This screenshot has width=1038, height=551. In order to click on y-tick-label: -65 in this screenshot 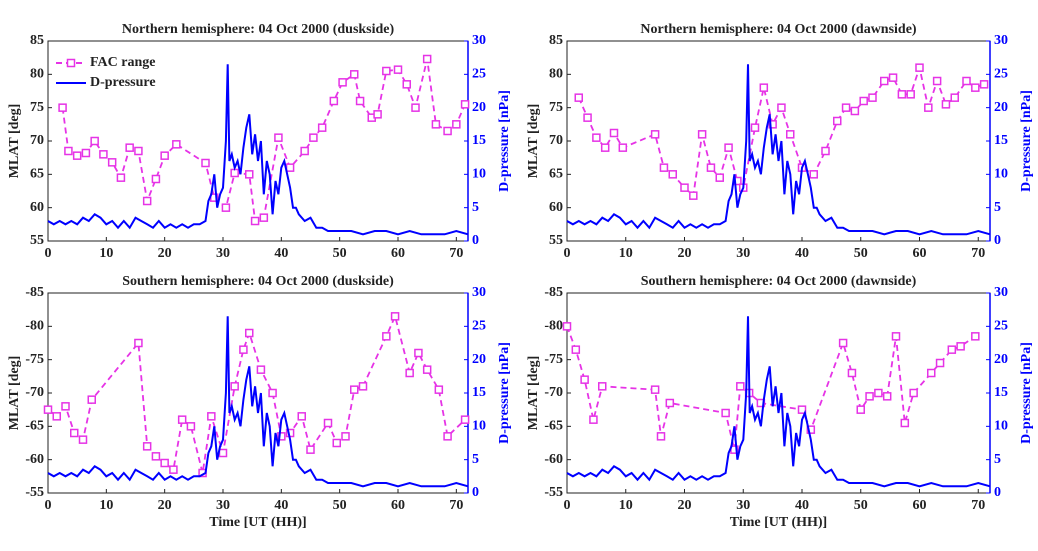, I will do `click(553, 426)`.